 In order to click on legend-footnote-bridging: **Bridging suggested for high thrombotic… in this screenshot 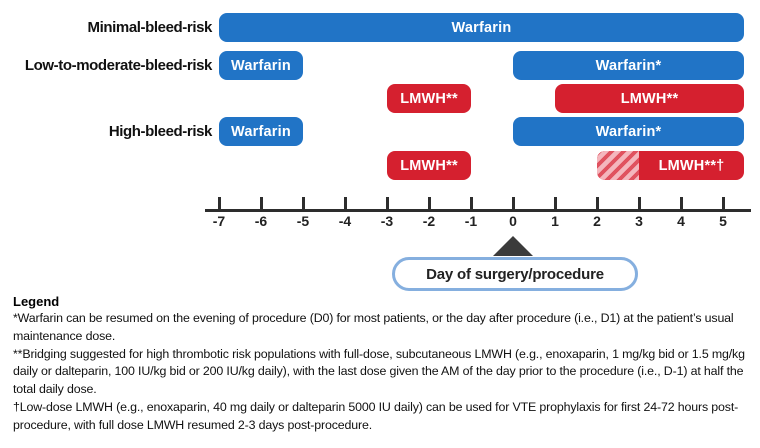, I will do `click(379, 371)`.